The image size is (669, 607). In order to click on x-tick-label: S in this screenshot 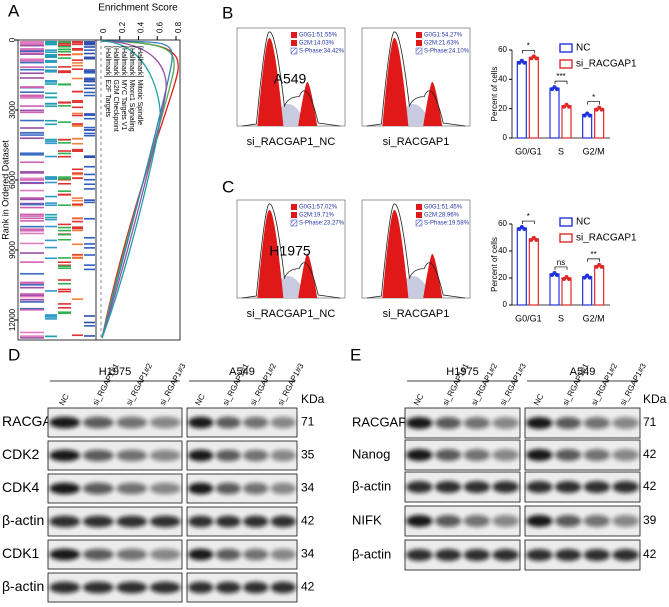, I will do `click(561, 318)`.